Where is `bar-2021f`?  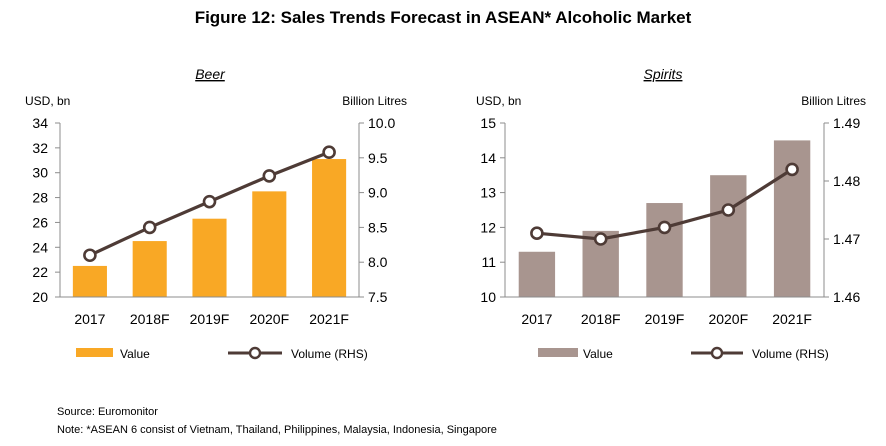 bar-2021f is located at coordinates (329, 228).